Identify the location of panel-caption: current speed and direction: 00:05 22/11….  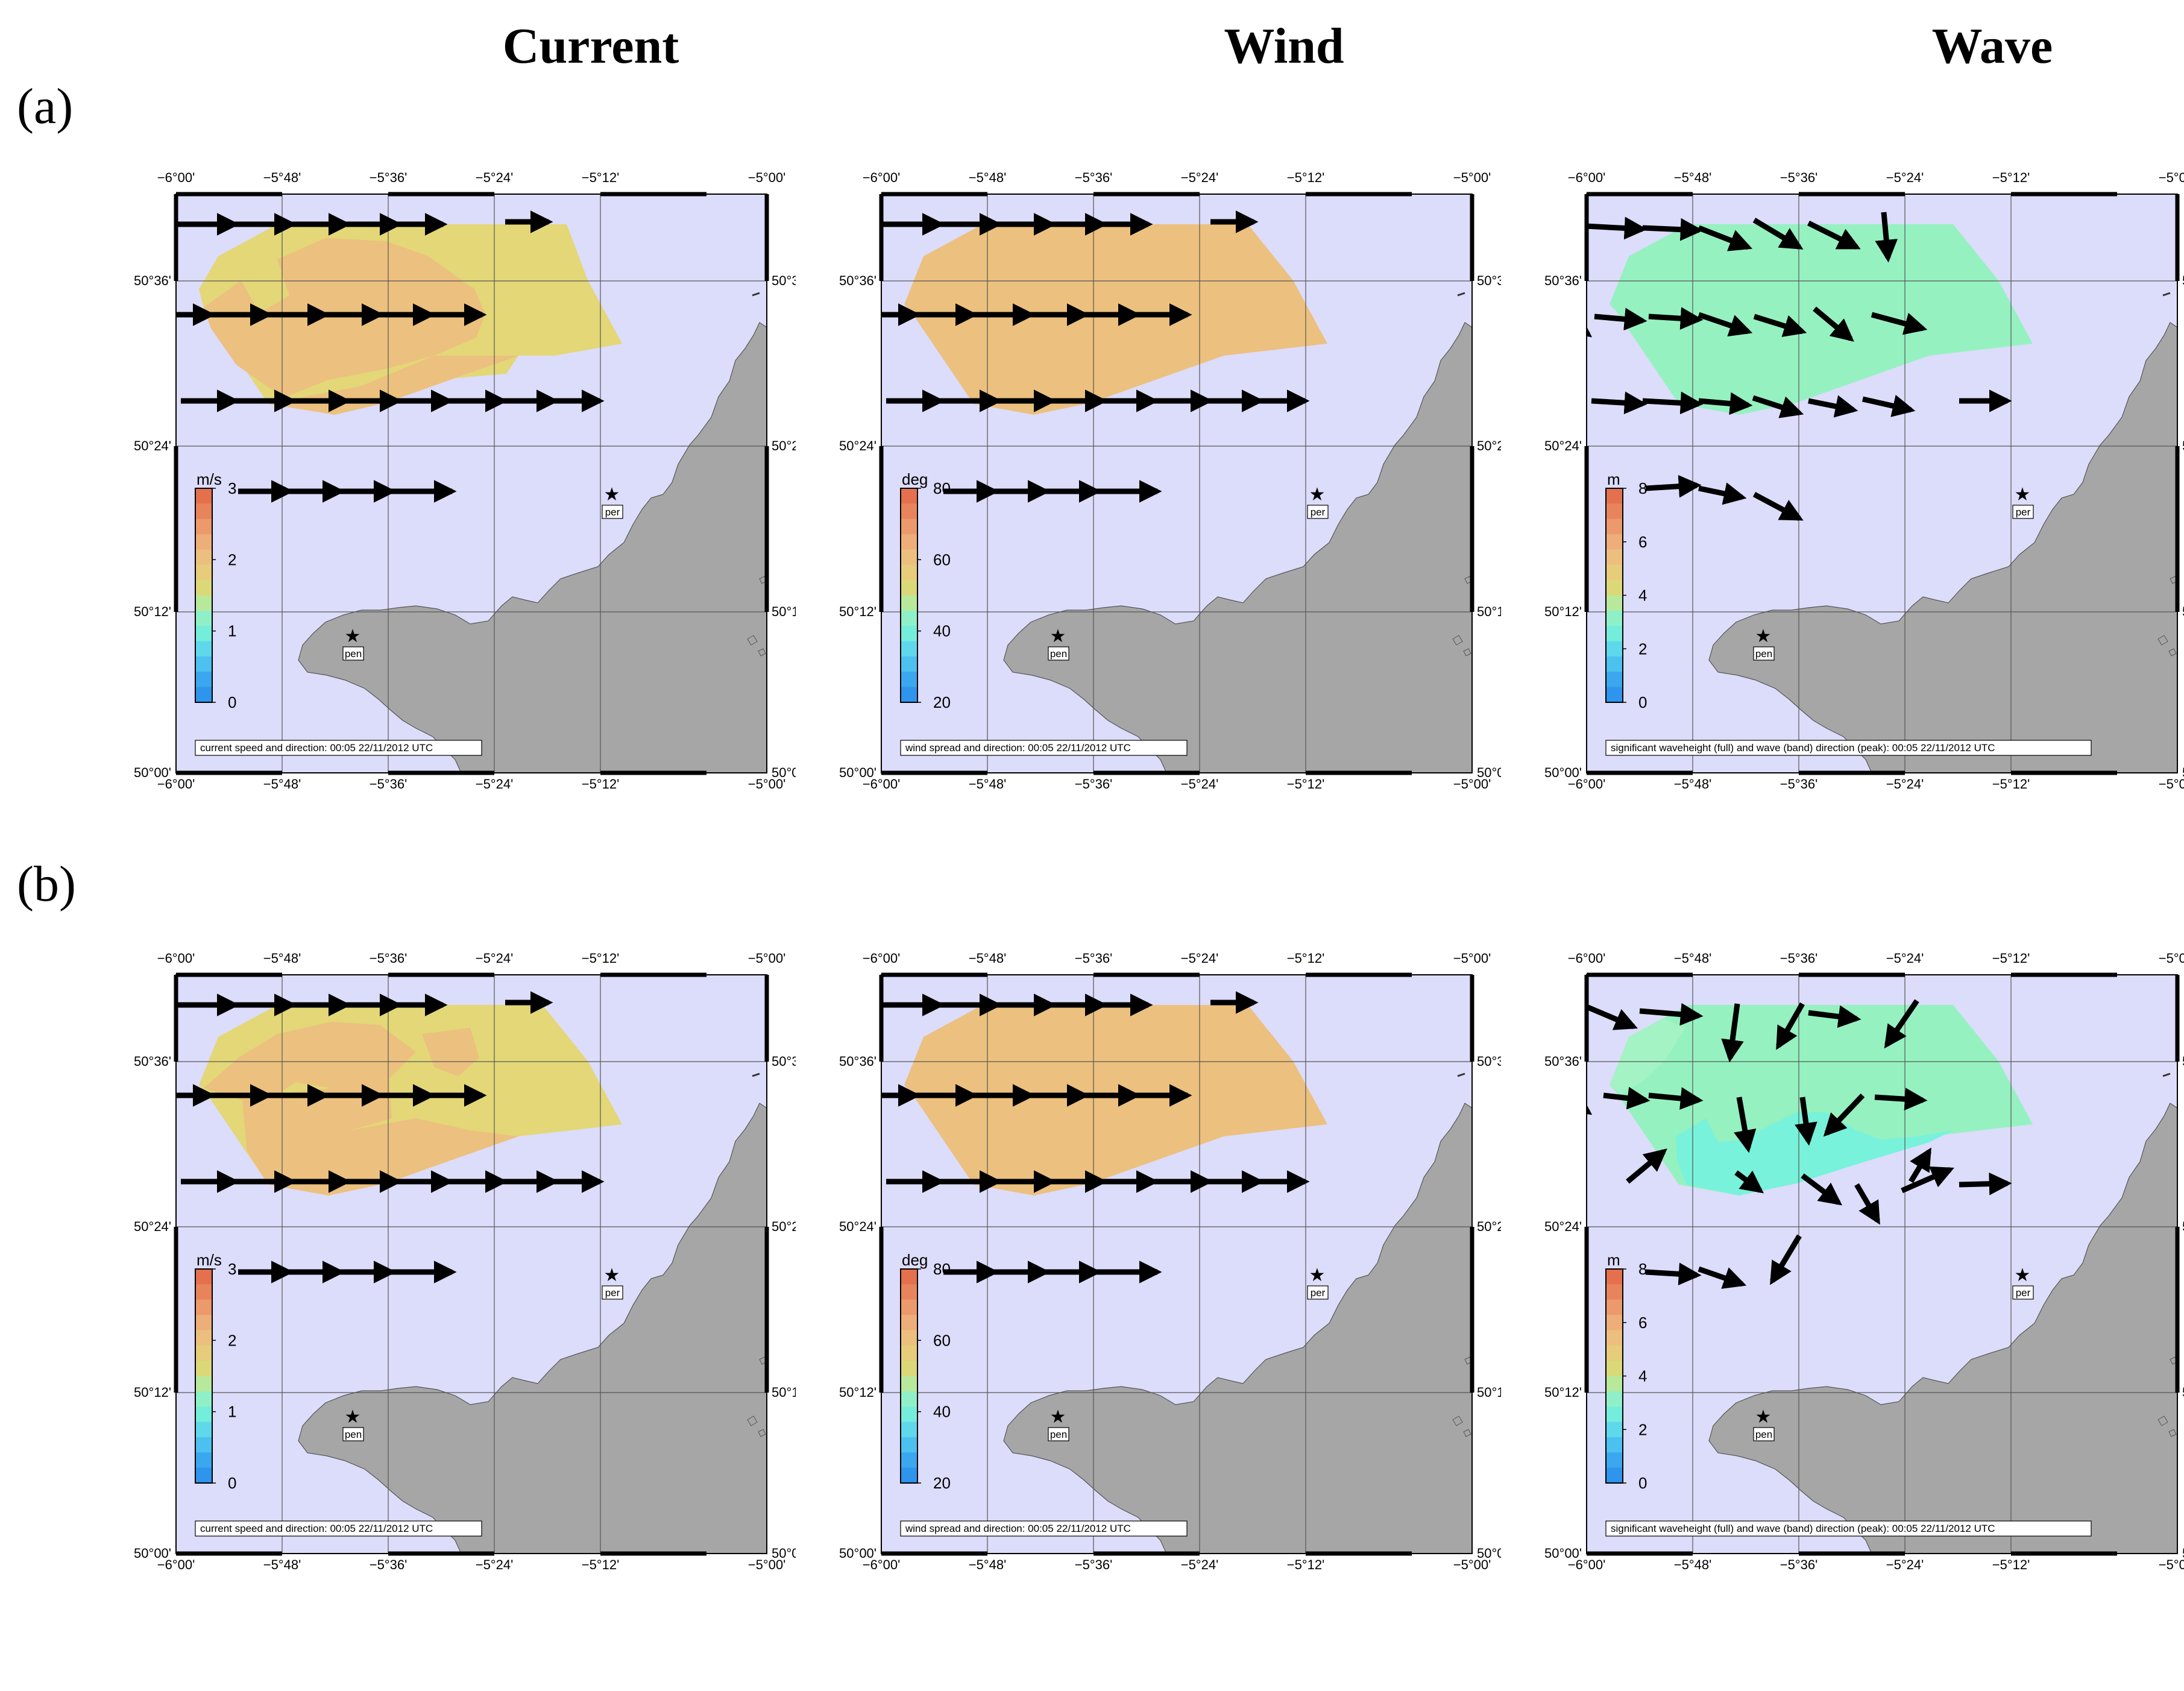
(317, 1528).